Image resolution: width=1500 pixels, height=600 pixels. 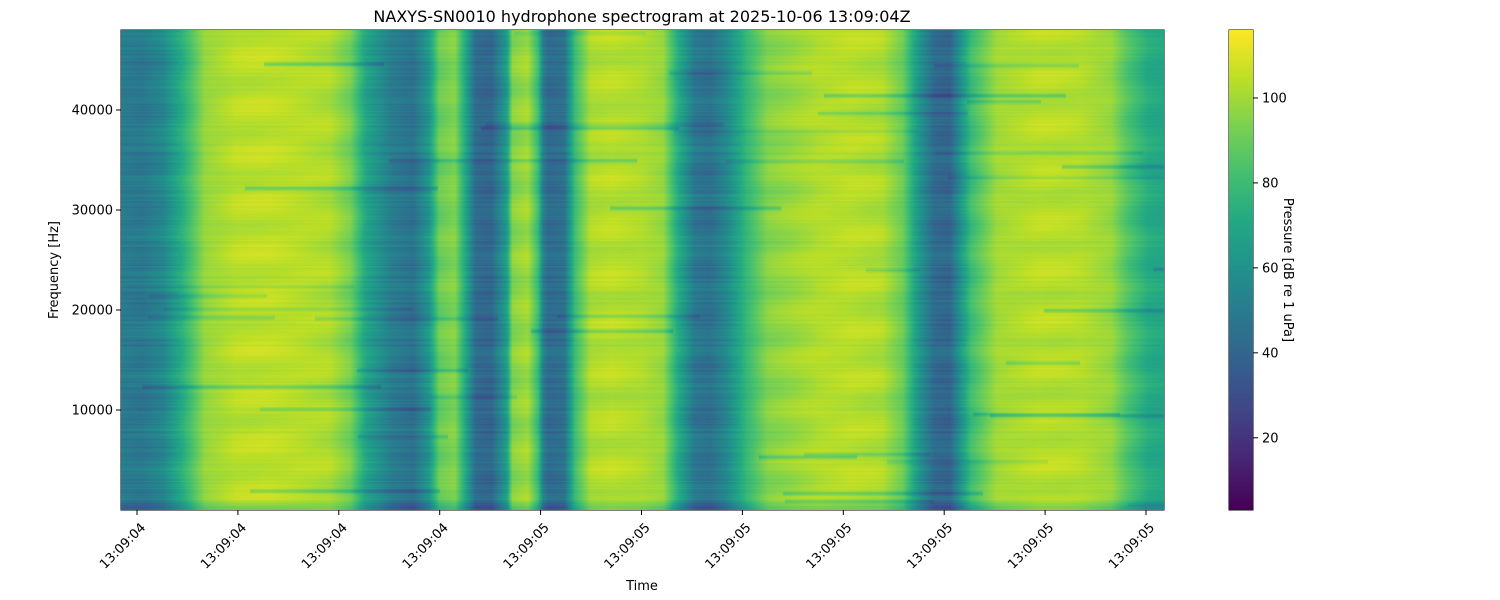 What do you see at coordinates (96, 261) in the screenshot?
I see `y-axis: 10000 20000 30000 40000` at bounding box center [96, 261].